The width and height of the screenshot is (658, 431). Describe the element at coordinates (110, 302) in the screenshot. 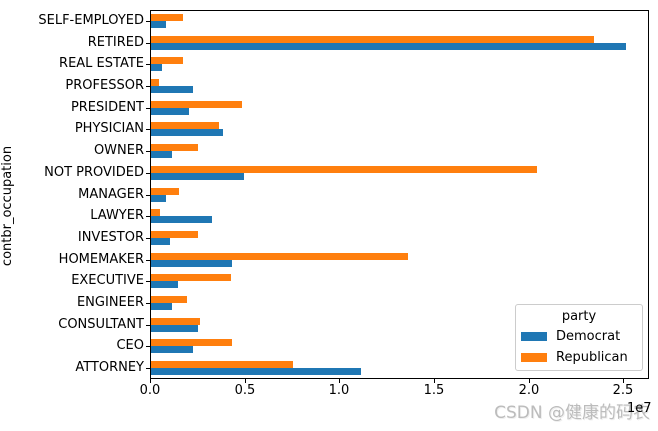

I see `y-tick-label-engineer: ENGINEER` at that location.